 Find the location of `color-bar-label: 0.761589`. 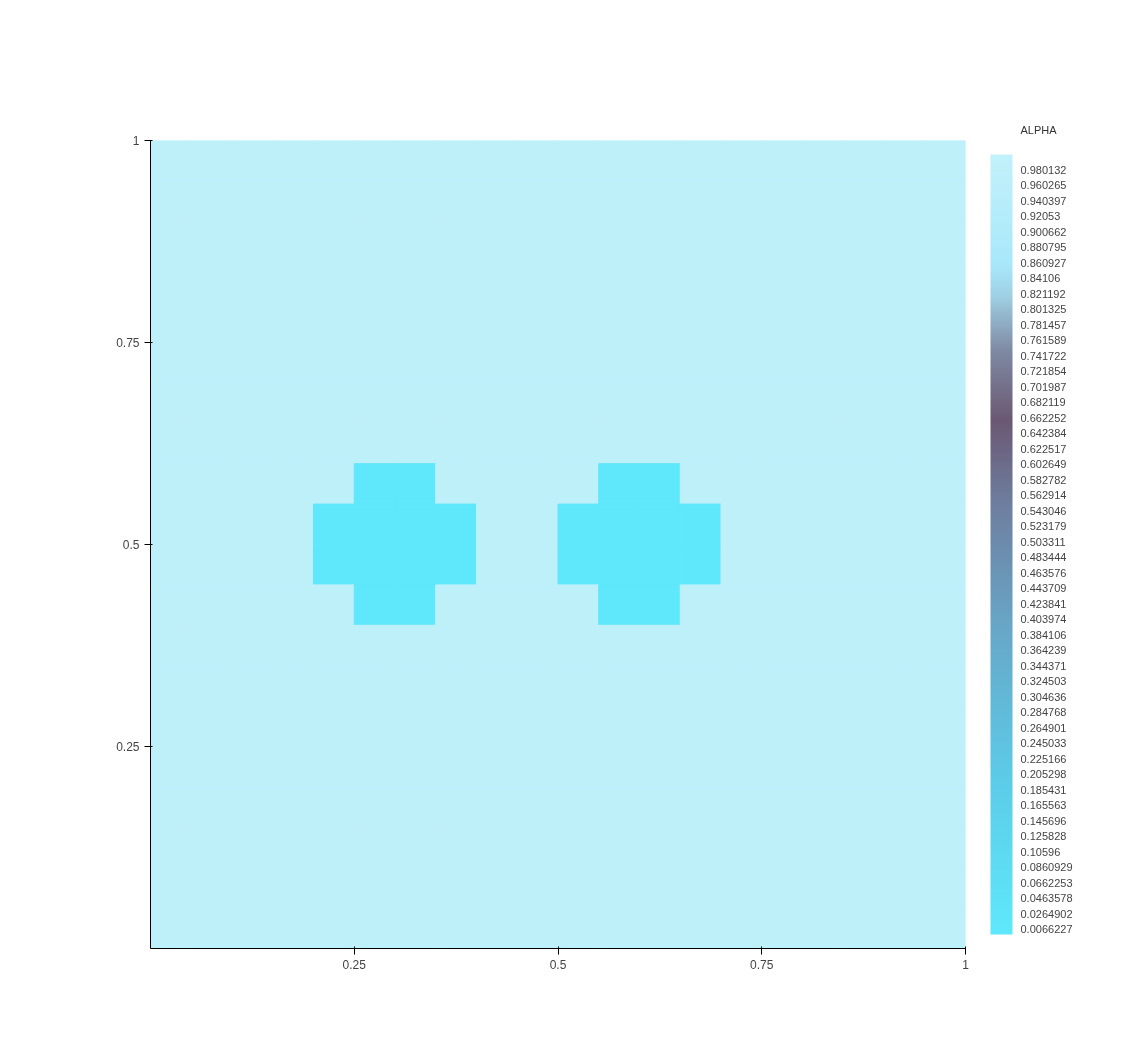

color-bar-label: 0.761589 is located at coordinates (1043, 340).